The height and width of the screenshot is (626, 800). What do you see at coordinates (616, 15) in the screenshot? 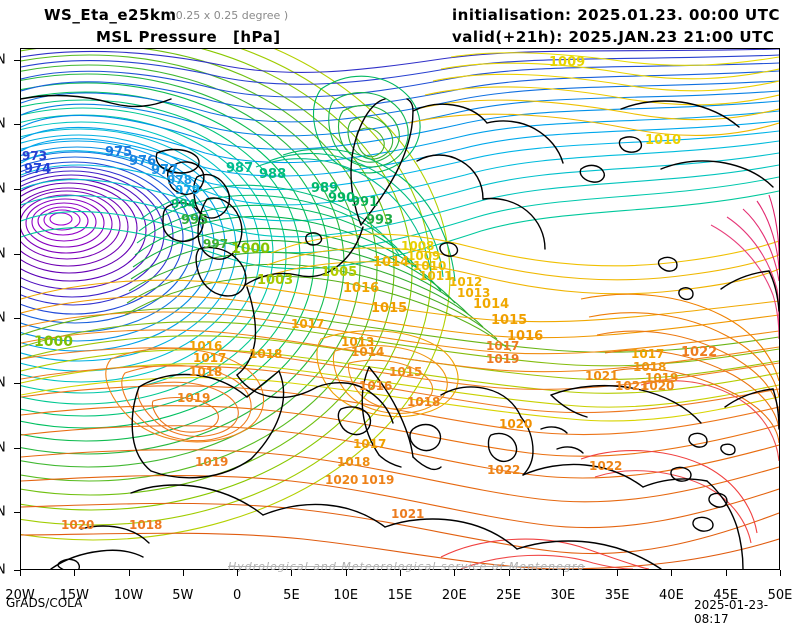
I see `initialisation-time: initialisation: 2025.01.23. 00:00 UTC` at bounding box center [616, 15].